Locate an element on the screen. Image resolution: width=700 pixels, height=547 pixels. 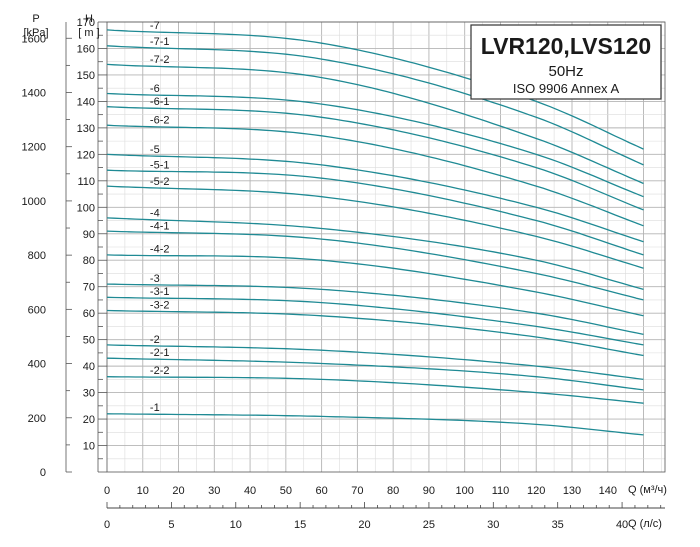
pump-curve-label: -2-2 is located at coordinates (160, 371).